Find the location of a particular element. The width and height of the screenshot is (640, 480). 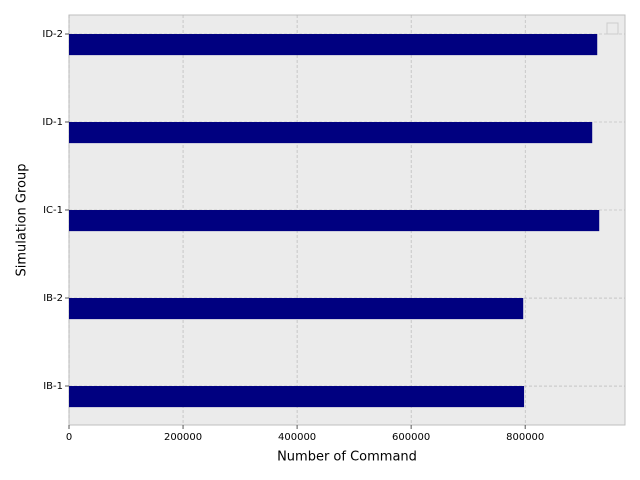

x-tick-label: 800000 is located at coordinates (525, 437).